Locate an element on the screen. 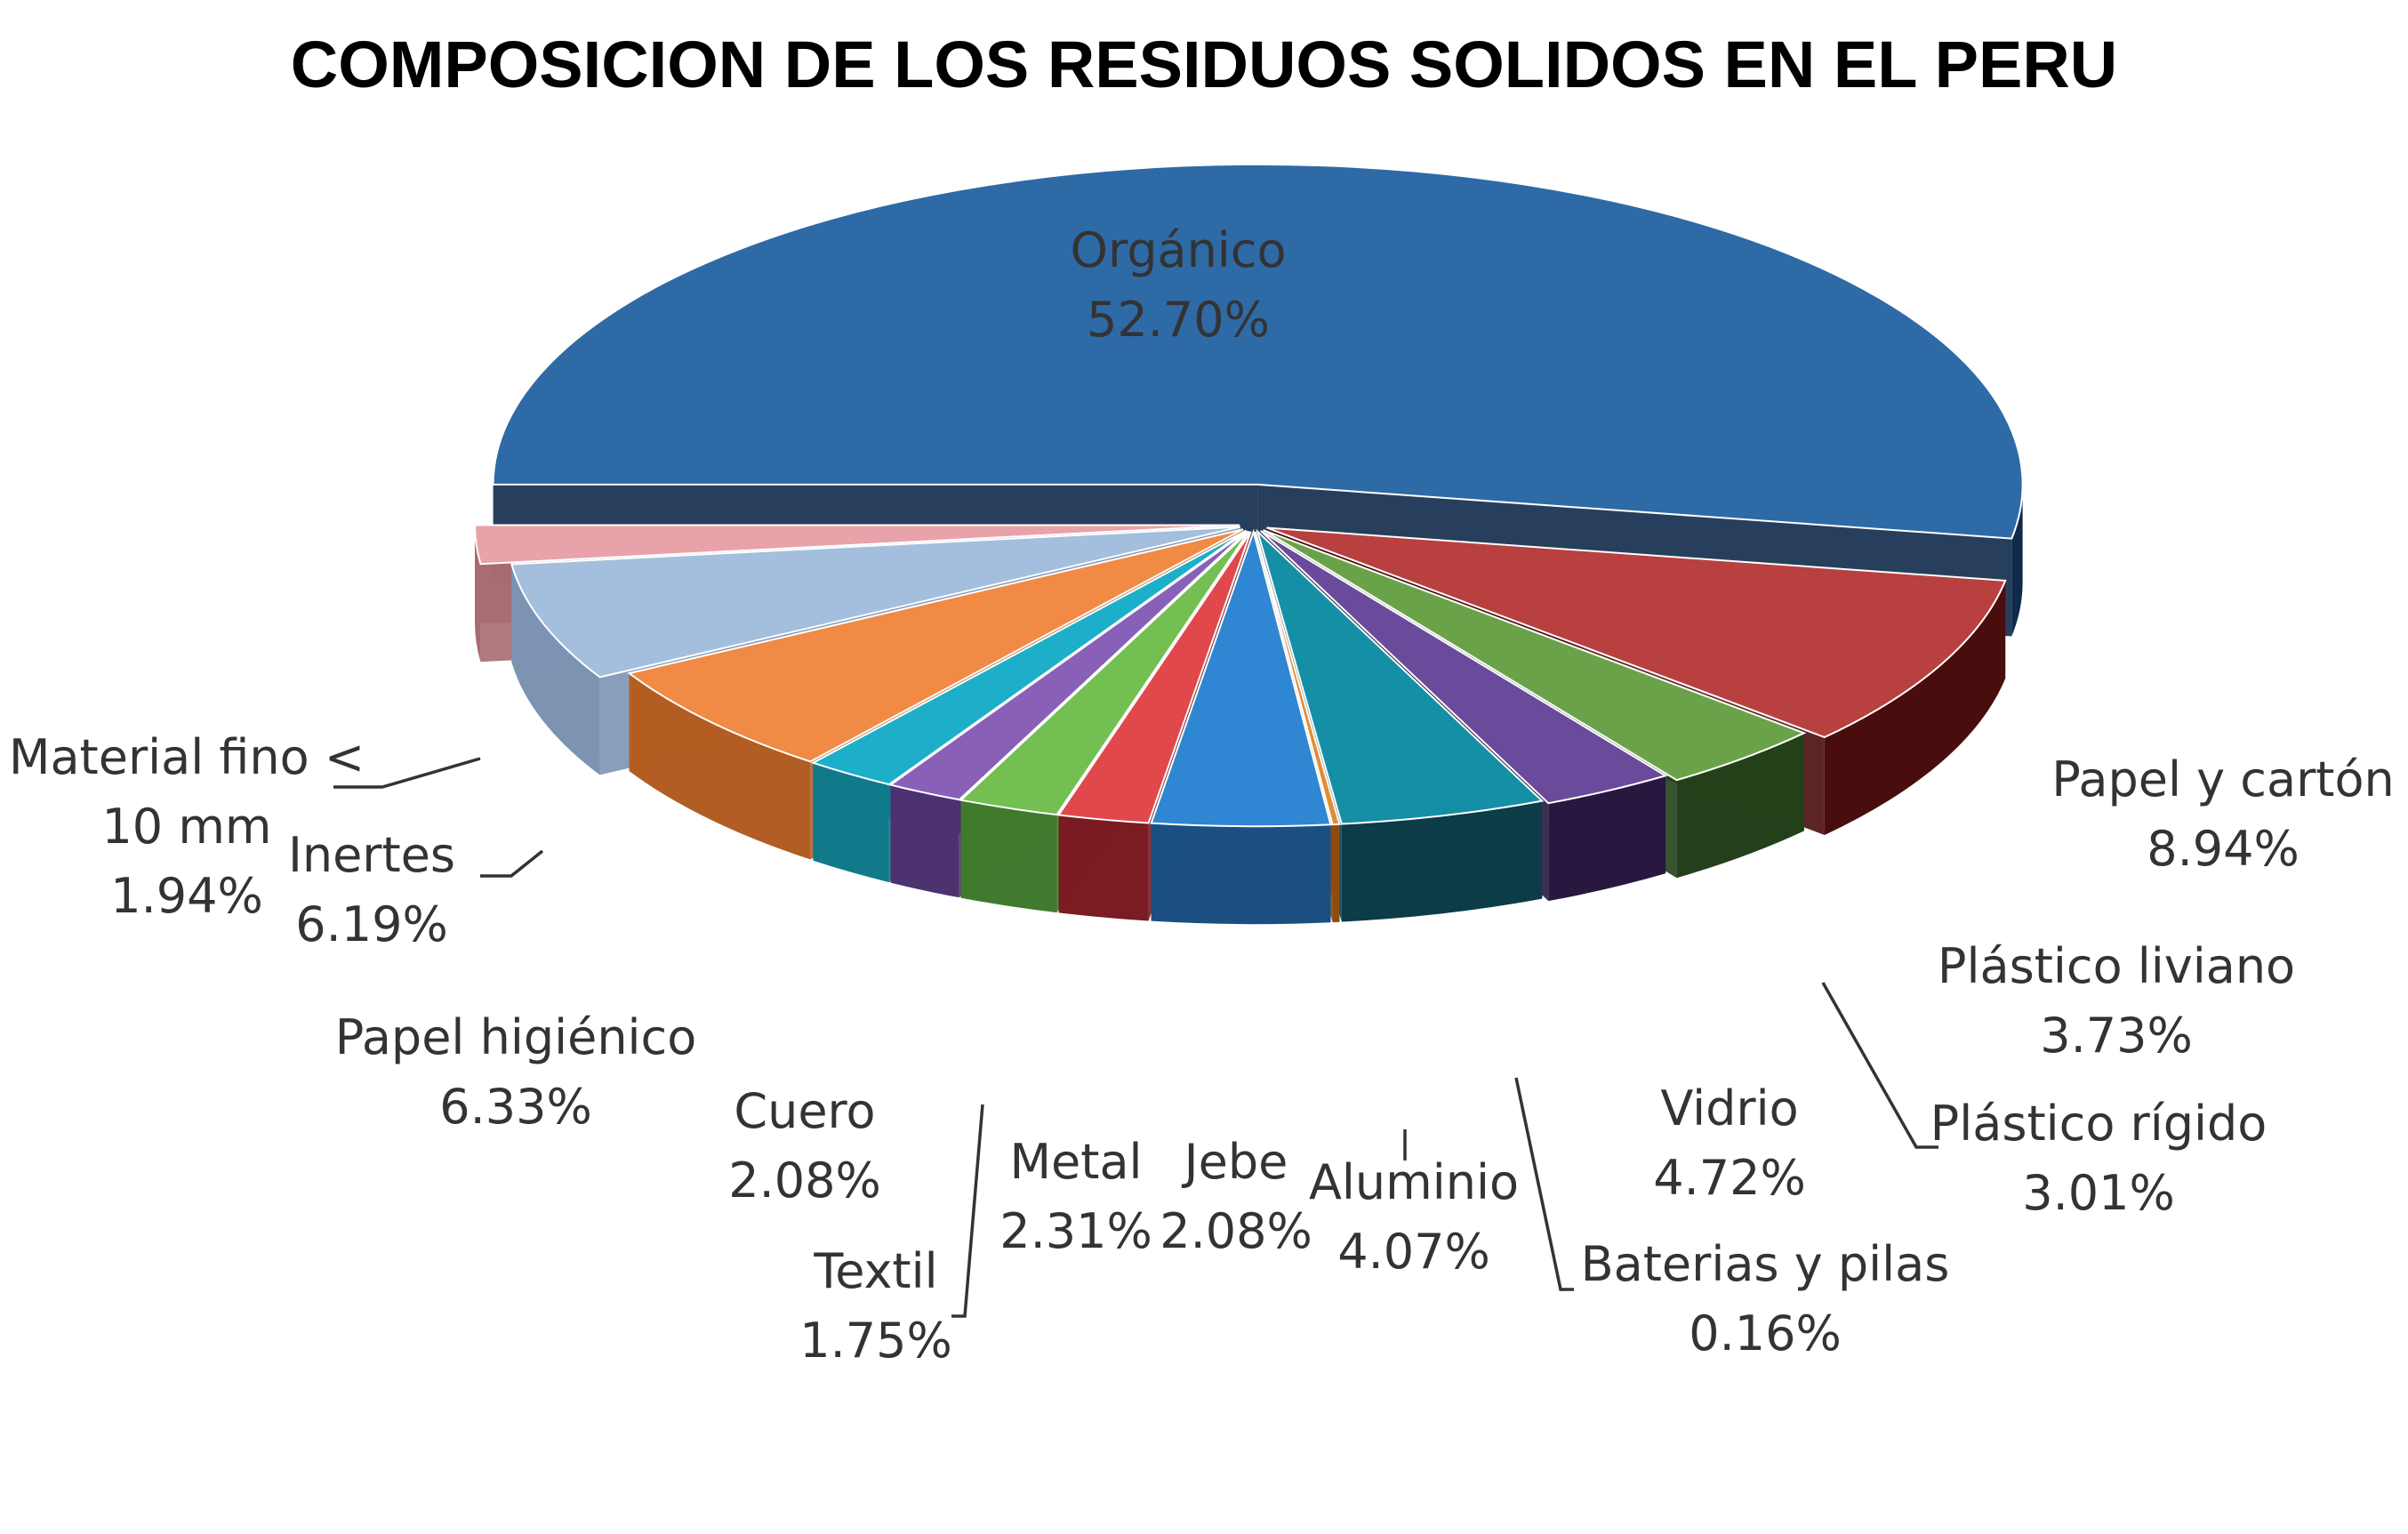 This screenshot has width=2408, height=1534. slice-label-9: Textil 1.75% is located at coordinates (876, 1306).